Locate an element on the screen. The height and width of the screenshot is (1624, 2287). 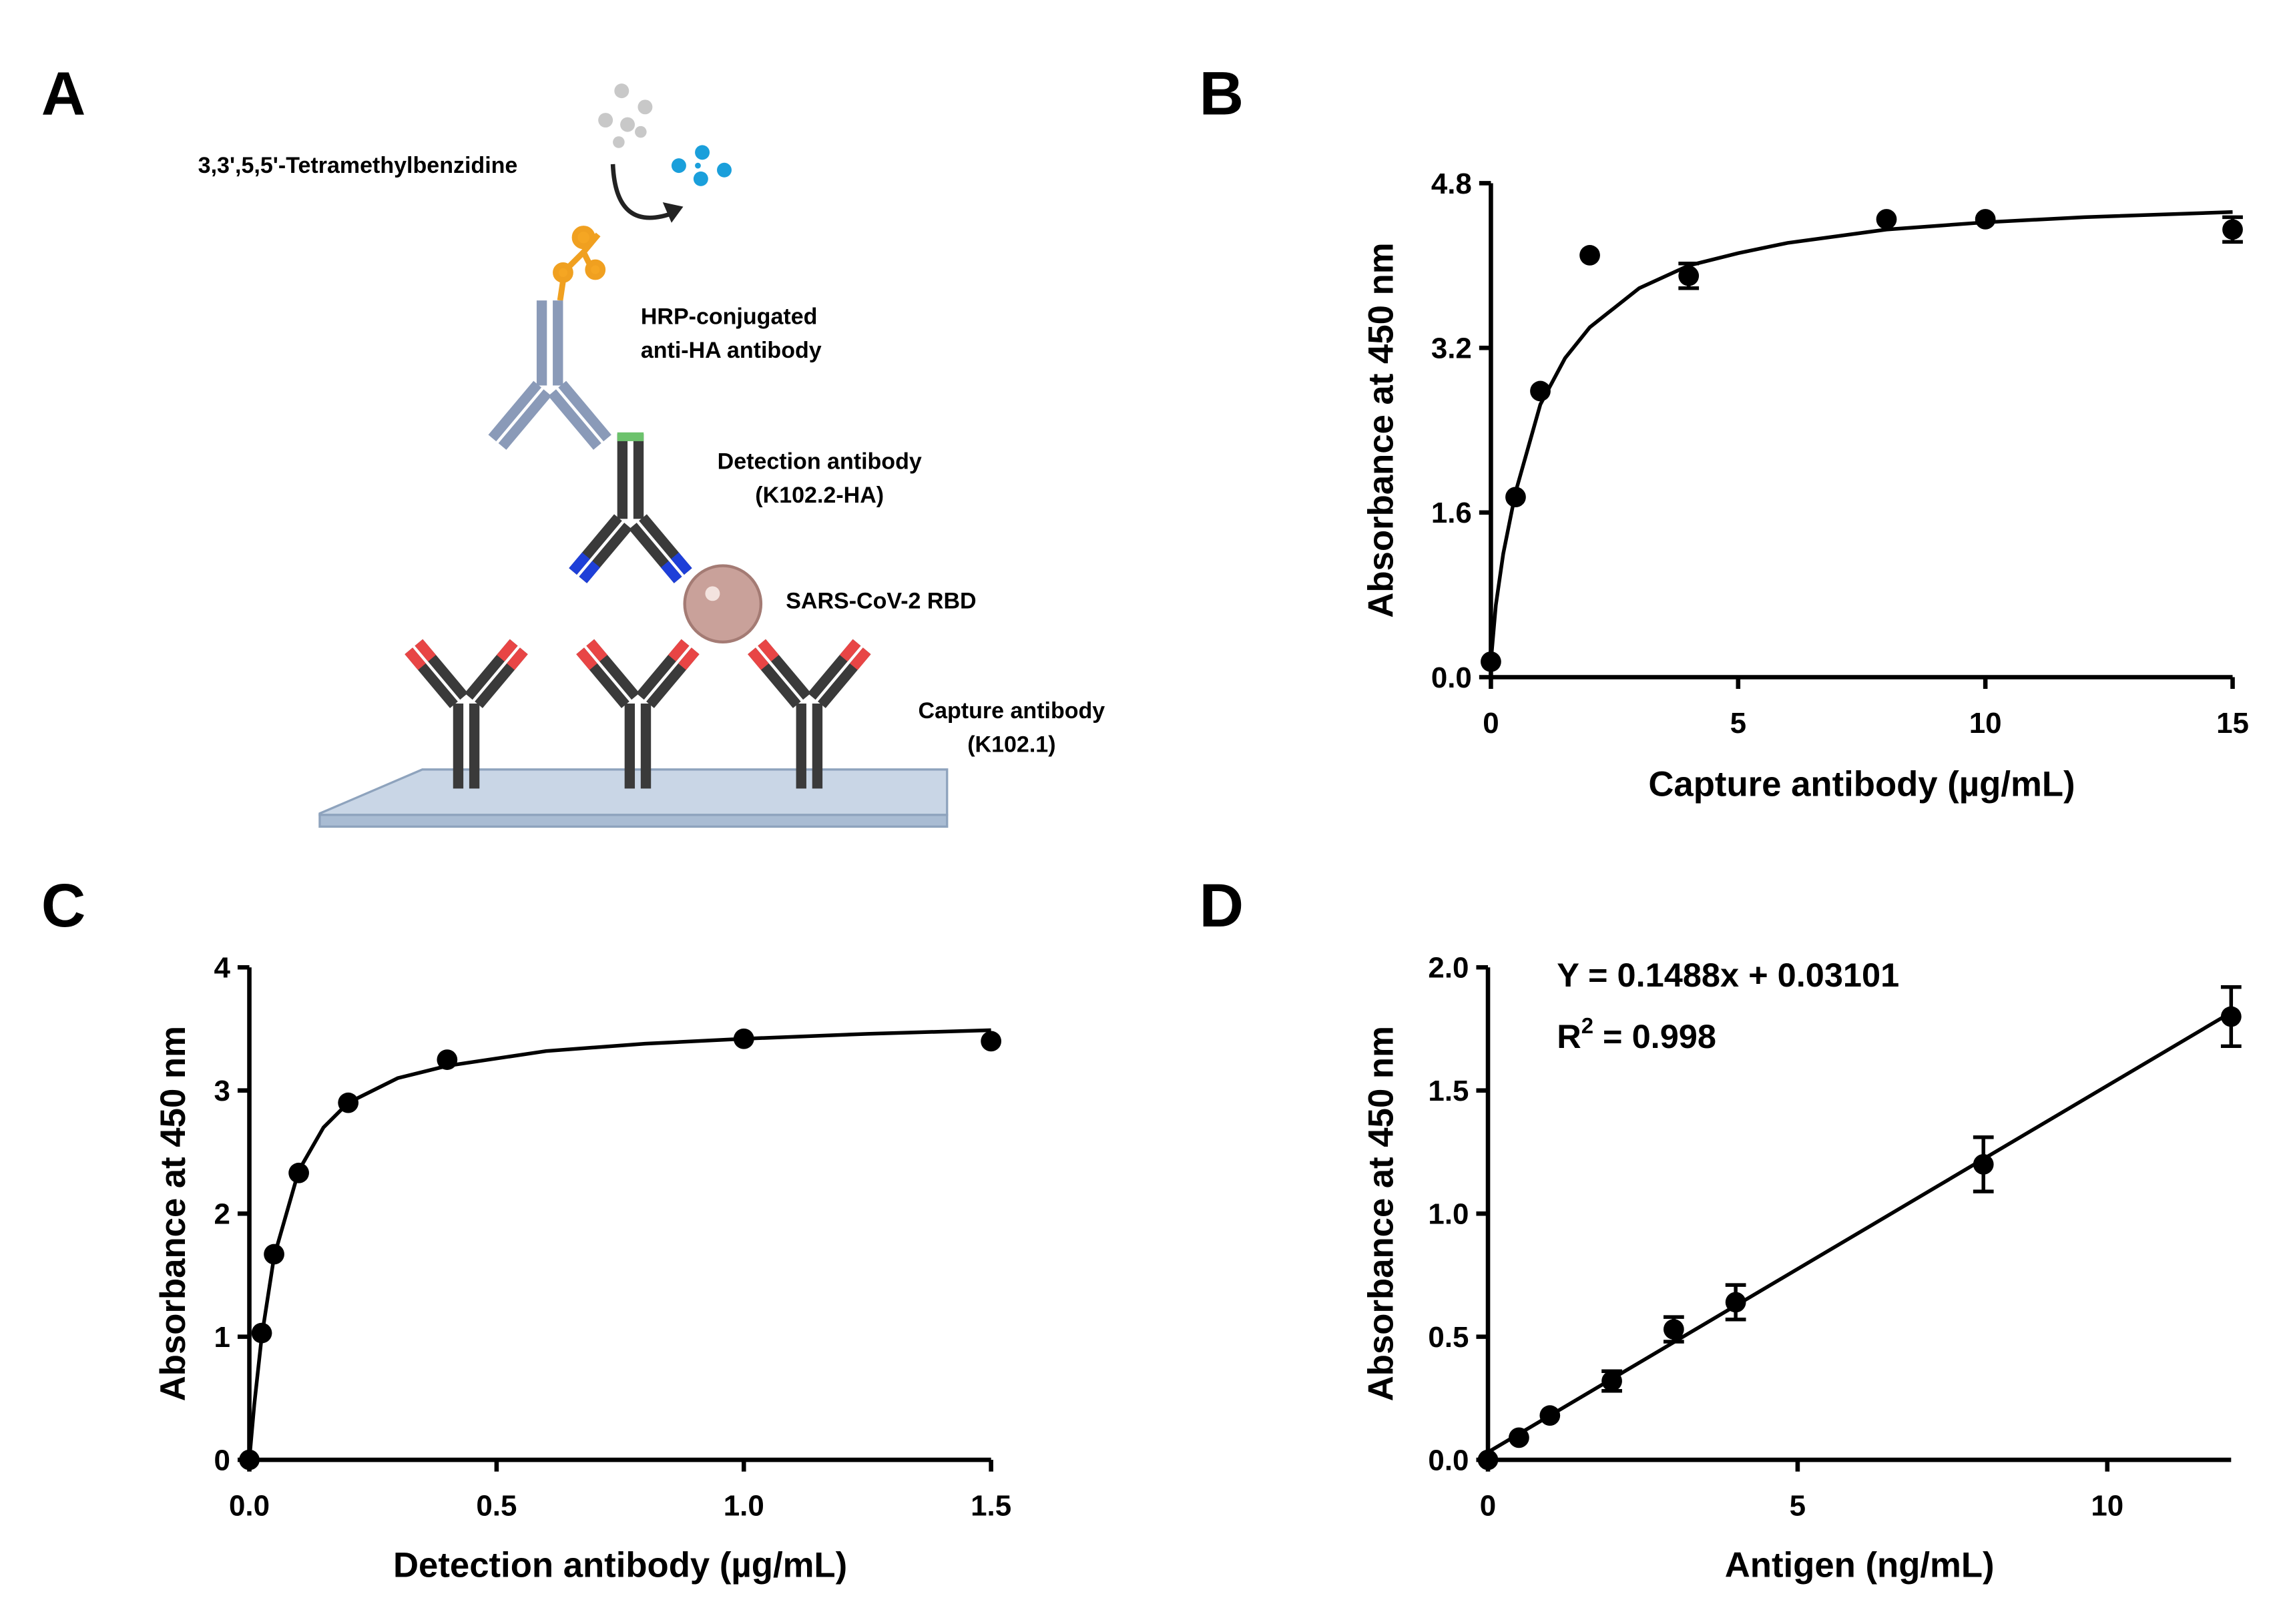
y-tick-label: 4.8 is located at coordinates (1451, 184).